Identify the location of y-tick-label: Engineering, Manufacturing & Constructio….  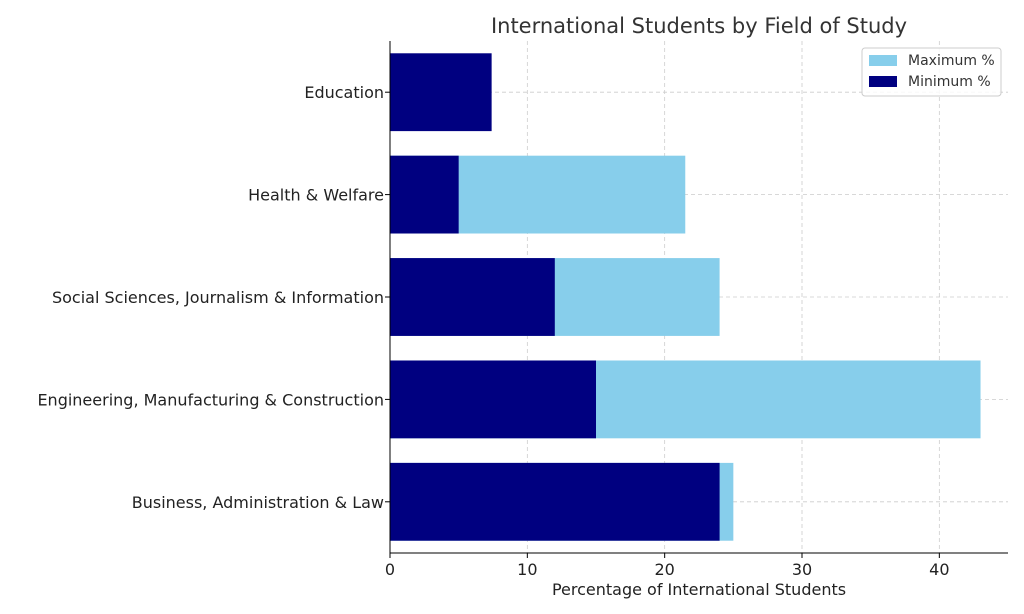
(210, 399).